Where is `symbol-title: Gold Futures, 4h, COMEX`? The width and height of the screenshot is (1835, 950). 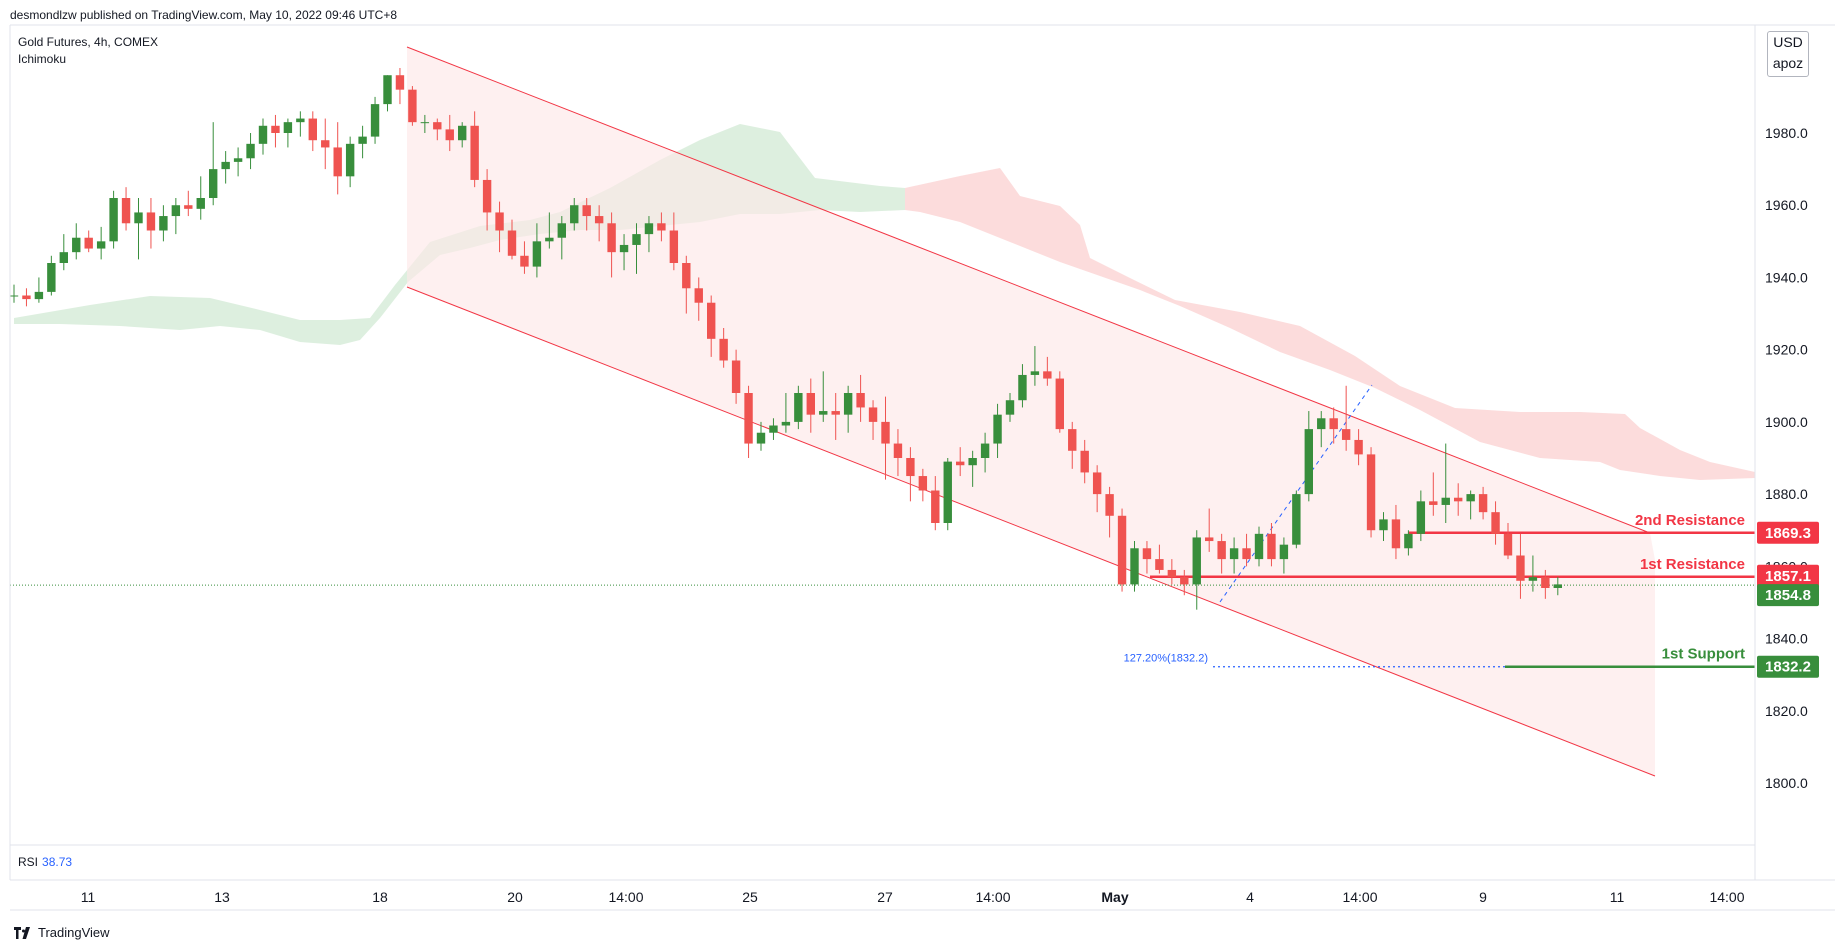 symbol-title: Gold Futures, 4h, COMEX is located at coordinates (88, 42).